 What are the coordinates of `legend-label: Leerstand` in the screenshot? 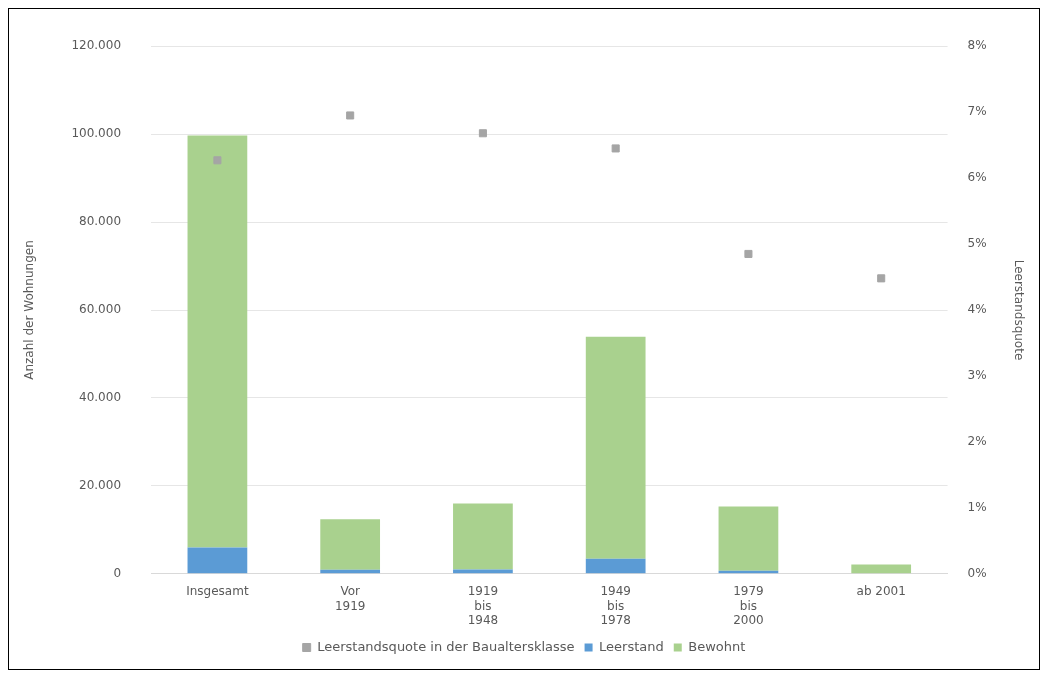 It's located at (631, 646).